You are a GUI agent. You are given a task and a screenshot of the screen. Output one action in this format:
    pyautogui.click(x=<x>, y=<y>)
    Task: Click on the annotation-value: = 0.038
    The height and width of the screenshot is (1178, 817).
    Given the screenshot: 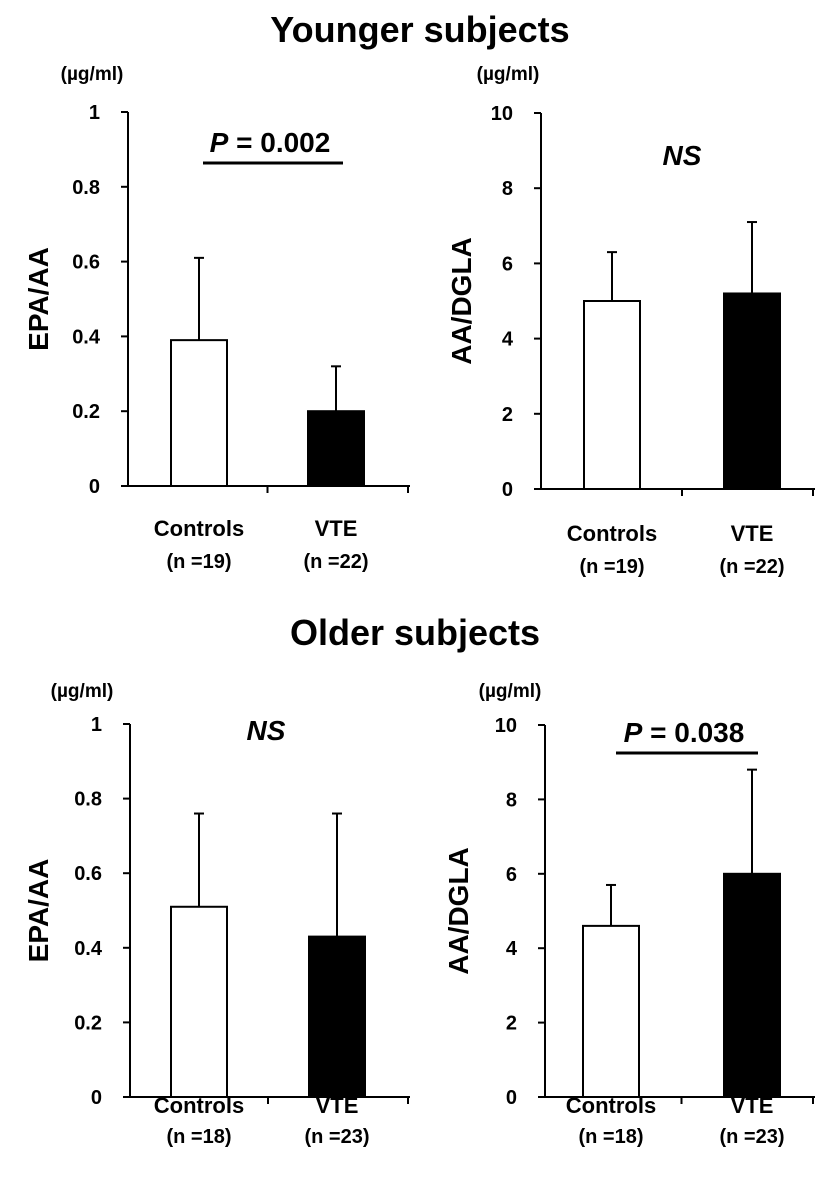 What is the action you would take?
    pyautogui.click(x=693, y=732)
    